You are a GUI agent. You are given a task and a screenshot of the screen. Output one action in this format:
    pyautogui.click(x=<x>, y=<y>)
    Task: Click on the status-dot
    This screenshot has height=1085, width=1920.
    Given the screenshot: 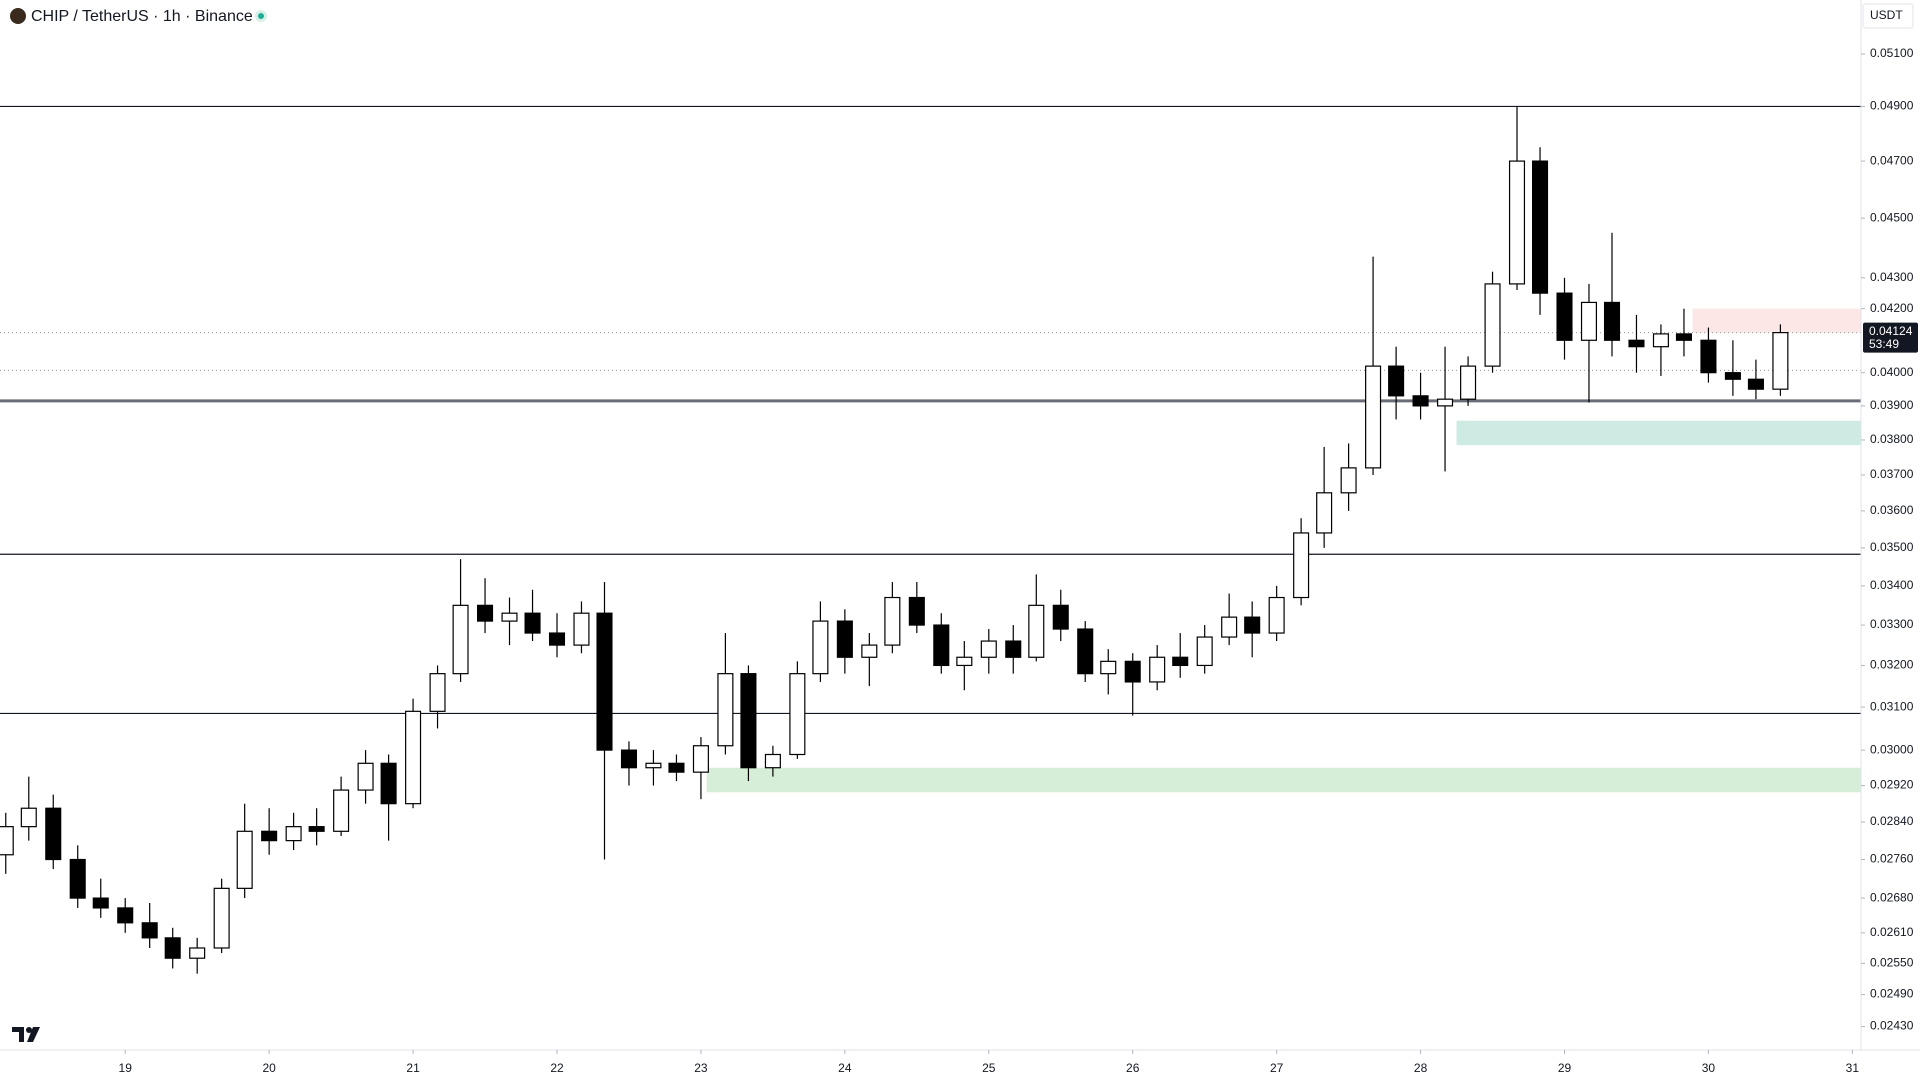 What is the action you would take?
    pyautogui.click(x=261, y=16)
    